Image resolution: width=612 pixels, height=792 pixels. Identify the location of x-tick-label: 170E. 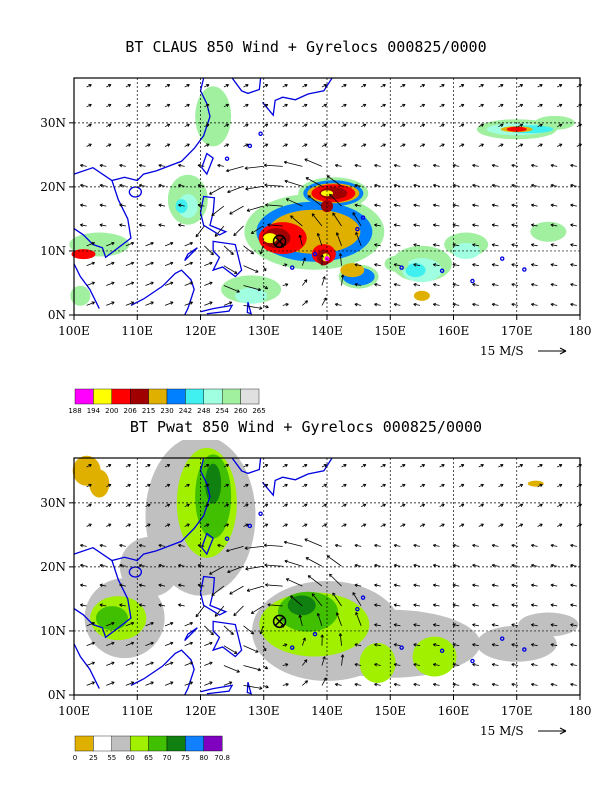
(517, 331).